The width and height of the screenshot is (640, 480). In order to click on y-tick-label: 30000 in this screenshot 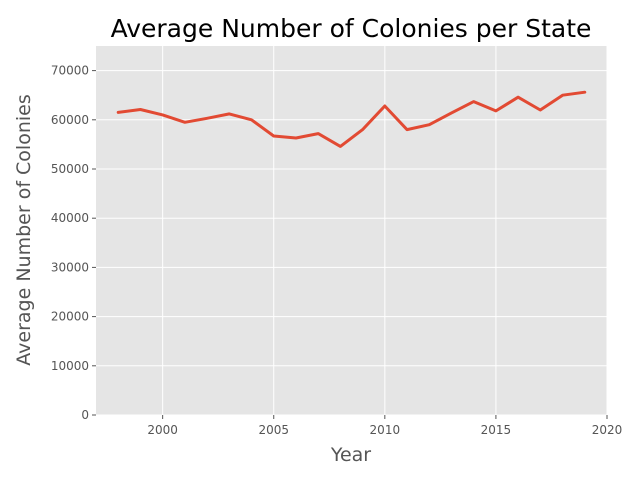, I will do `click(70, 267)`.